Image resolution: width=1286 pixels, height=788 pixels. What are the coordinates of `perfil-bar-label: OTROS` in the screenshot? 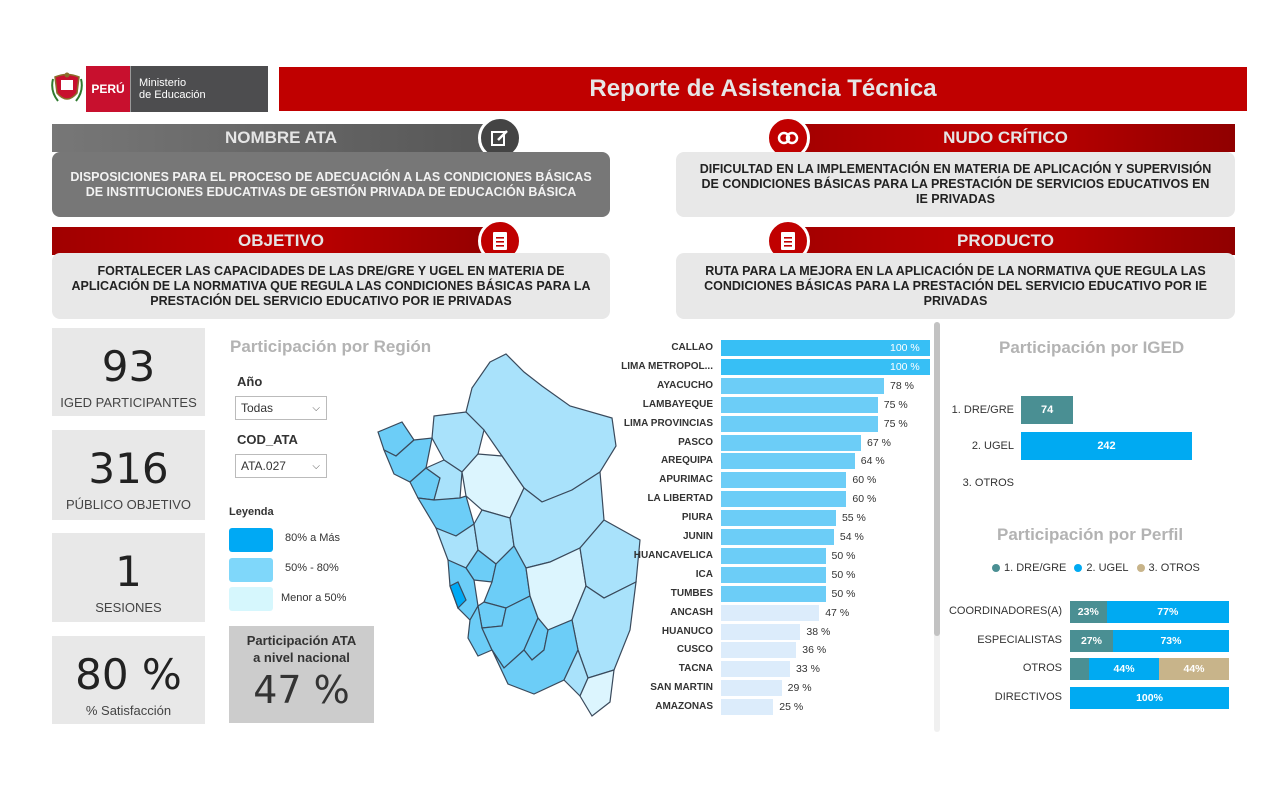 It's located at (1042, 668).